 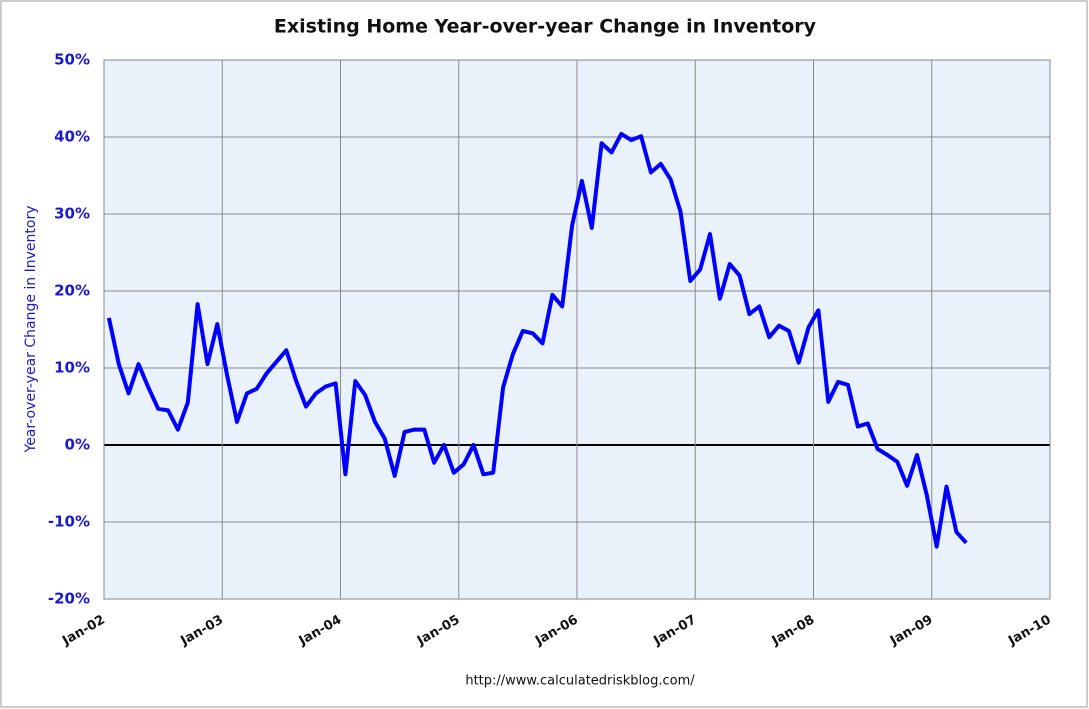 What do you see at coordinates (77, 445) in the screenshot?
I see `y-tick-label: 0%` at bounding box center [77, 445].